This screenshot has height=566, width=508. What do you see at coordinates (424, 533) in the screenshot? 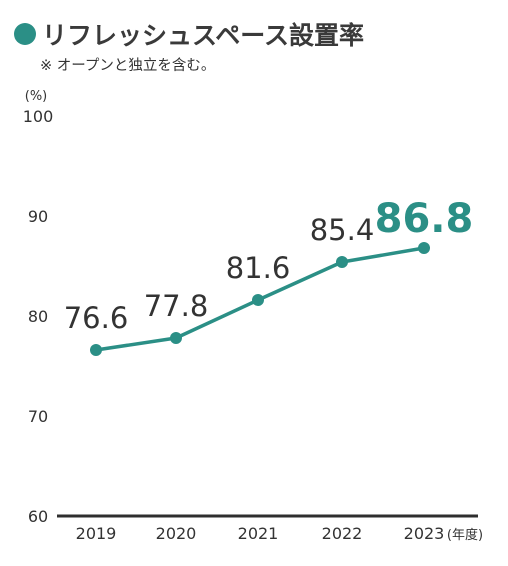
I see `x-tick-label: 2023` at bounding box center [424, 533].